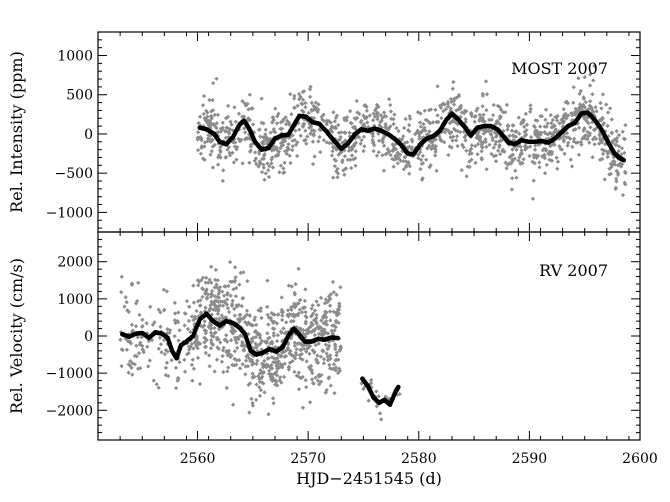 This screenshot has width=670, height=502. What do you see at coordinates (69, 374) in the screenshot?
I see `y-tick-label: −1000` at bounding box center [69, 374].